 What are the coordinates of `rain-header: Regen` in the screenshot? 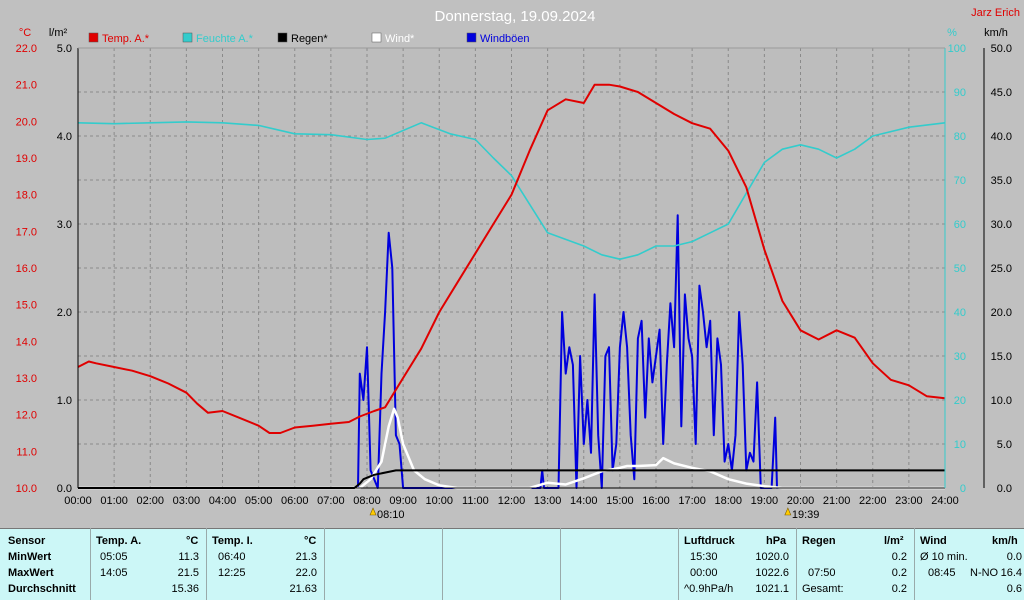 It's located at (819, 541).